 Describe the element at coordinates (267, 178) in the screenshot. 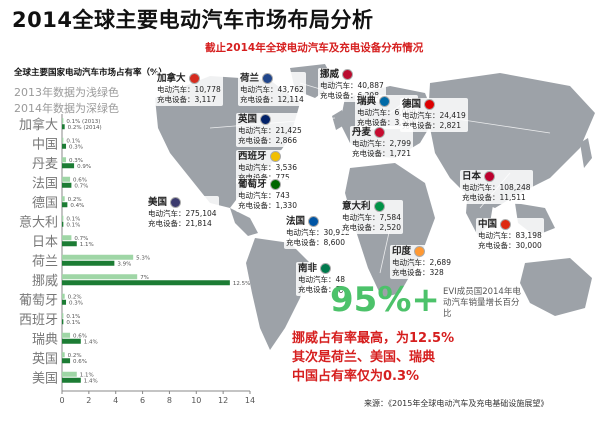

I see `callout-charger-count: 充电设备：775` at that location.